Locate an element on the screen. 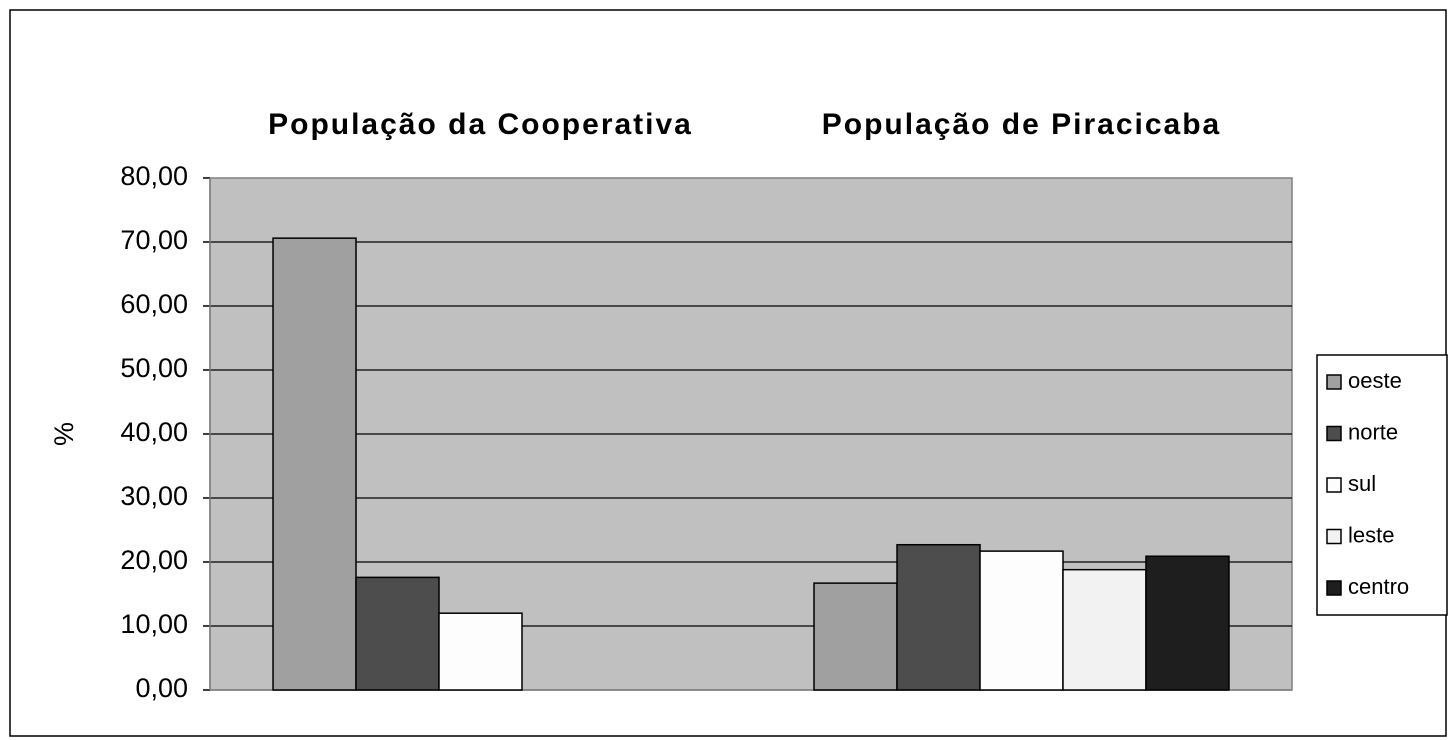  legend-label: oeste is located at coordinates (1375, 380).